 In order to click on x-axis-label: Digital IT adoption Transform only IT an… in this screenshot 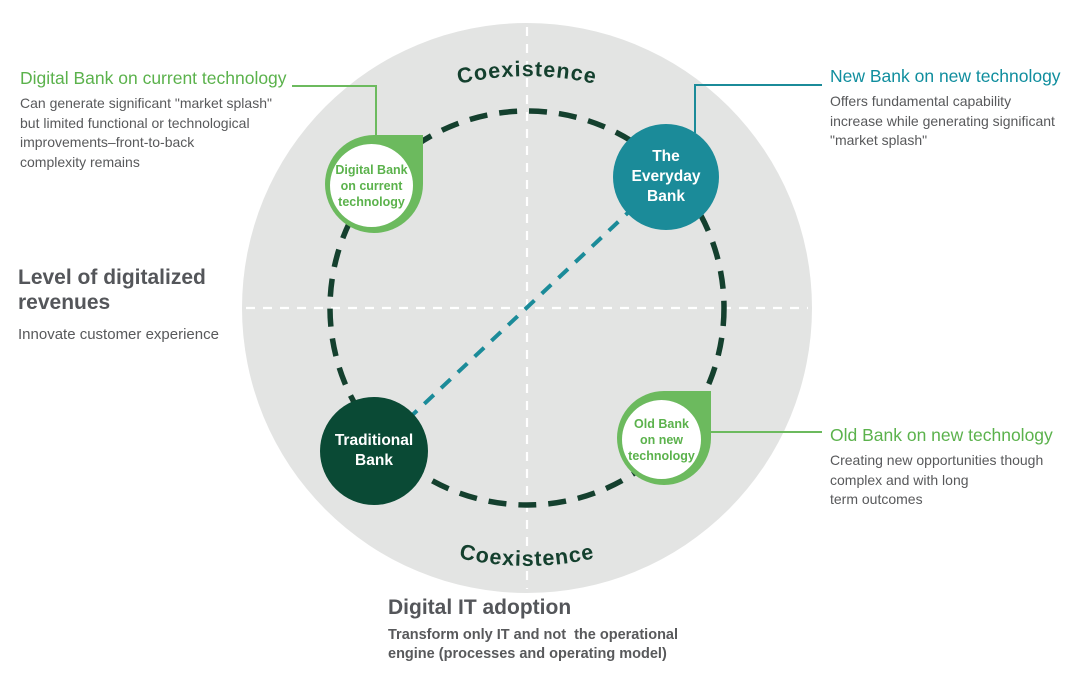, I will do `click(568, 630)`.